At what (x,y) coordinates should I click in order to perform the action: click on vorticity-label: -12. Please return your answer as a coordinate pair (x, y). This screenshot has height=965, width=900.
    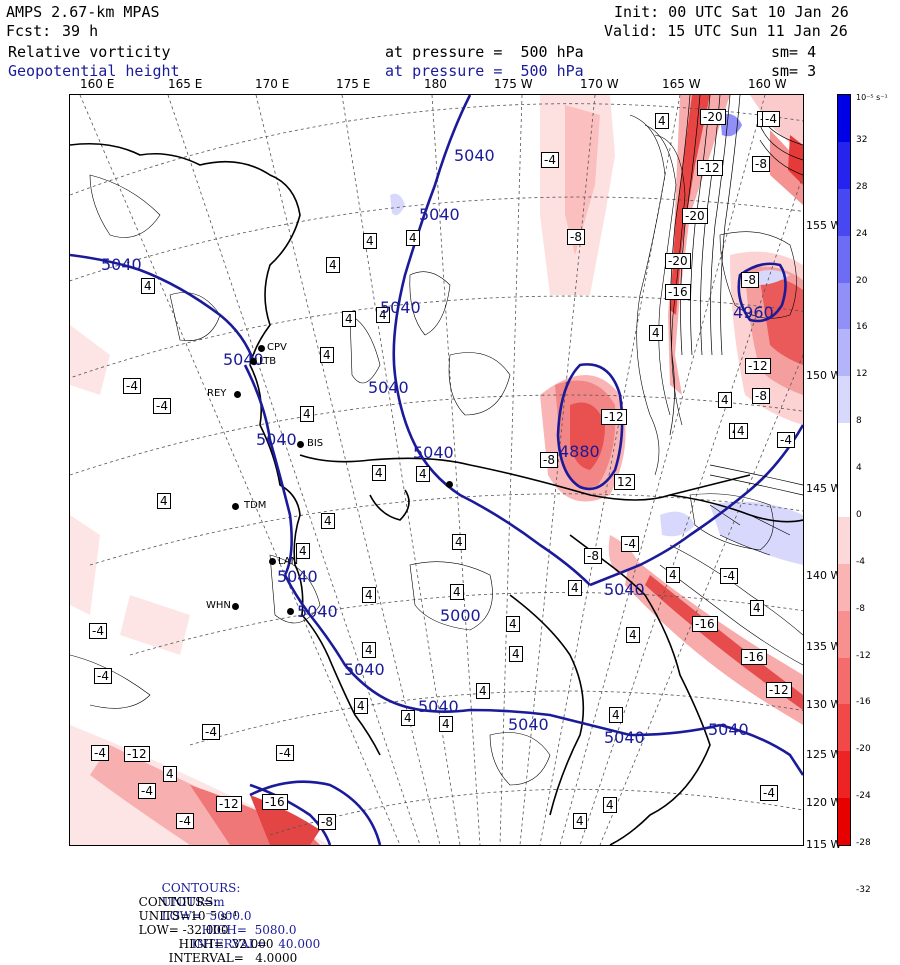
    Looking at the image, I should click on (758, 366).